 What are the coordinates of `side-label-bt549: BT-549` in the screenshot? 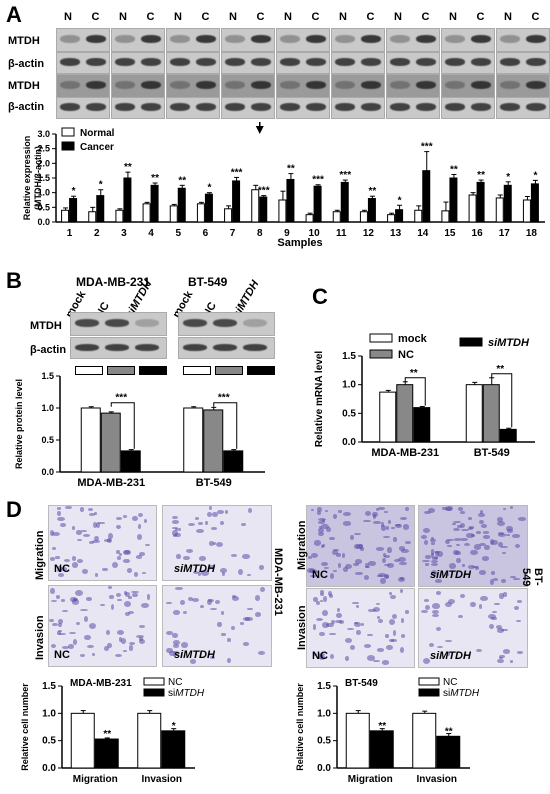 It's located at (532, 577).